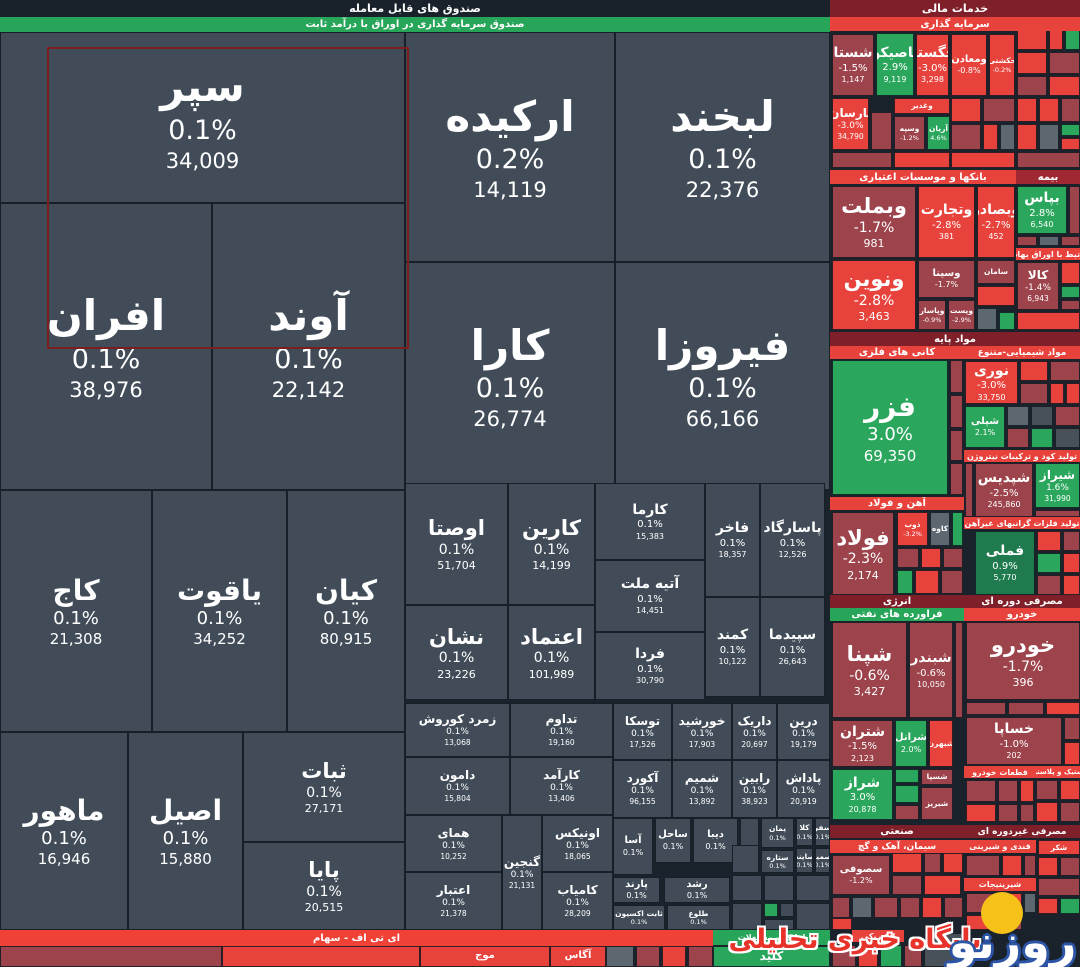  What do you see at coordinates (922, 106) in the screenshot?
I see `tile-وغدیر: وغدیر` at bounding box center [922, 106].